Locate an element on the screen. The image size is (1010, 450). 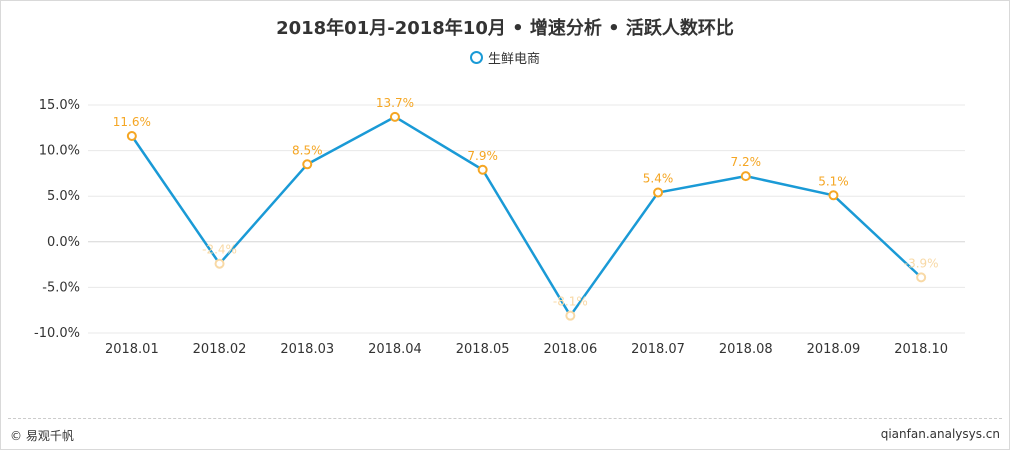
footer-site-link: qianfan.analysys.cn is located at coordinates (940, 434).